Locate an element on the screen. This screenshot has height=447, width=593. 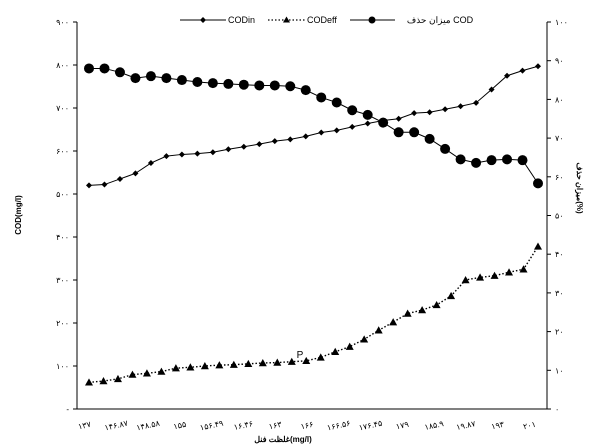
x-tick-label: ۱۶۶.۵۶ is located at coordinates (338, 426).